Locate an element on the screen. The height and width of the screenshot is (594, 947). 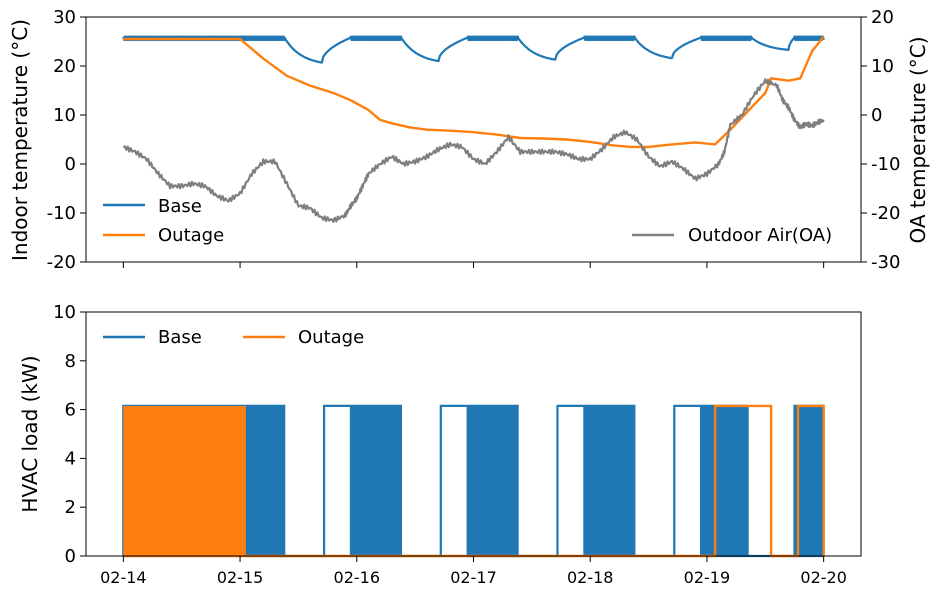
top-right-axis-label: OA temperature (°C) is located at coordinates (918, 139).